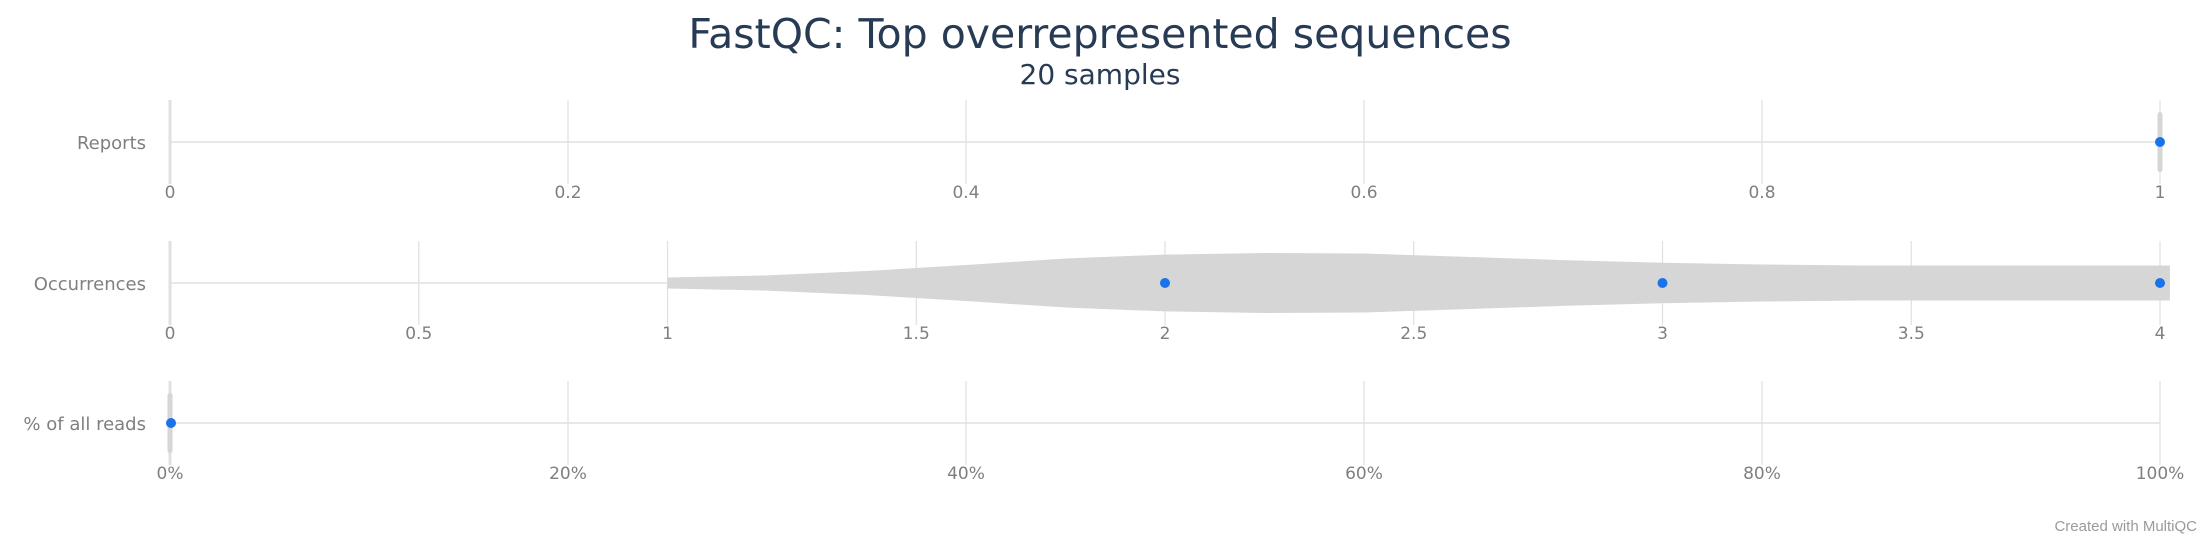 The height and width of the screenshot is (546, 2200). What do you see at coordinates (1762, 474) in the screenshot?
I see `tick-label: 80%` at bounding box center [1762, 474].